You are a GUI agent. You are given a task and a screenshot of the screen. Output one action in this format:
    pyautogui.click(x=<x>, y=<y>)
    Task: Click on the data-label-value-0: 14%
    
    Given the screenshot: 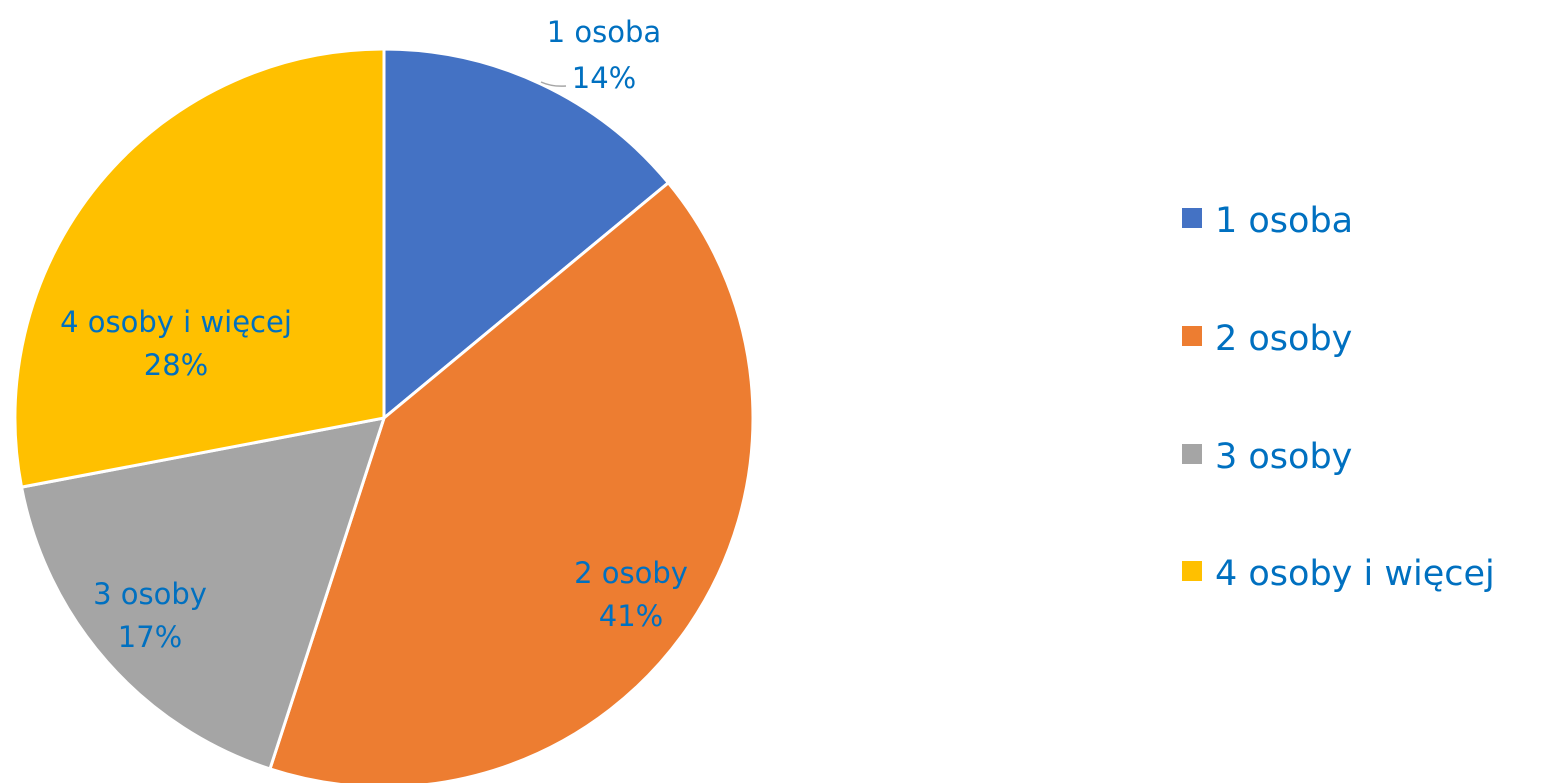 What is the action you would take?
    pyautogui.click(x=604, y=78)
    